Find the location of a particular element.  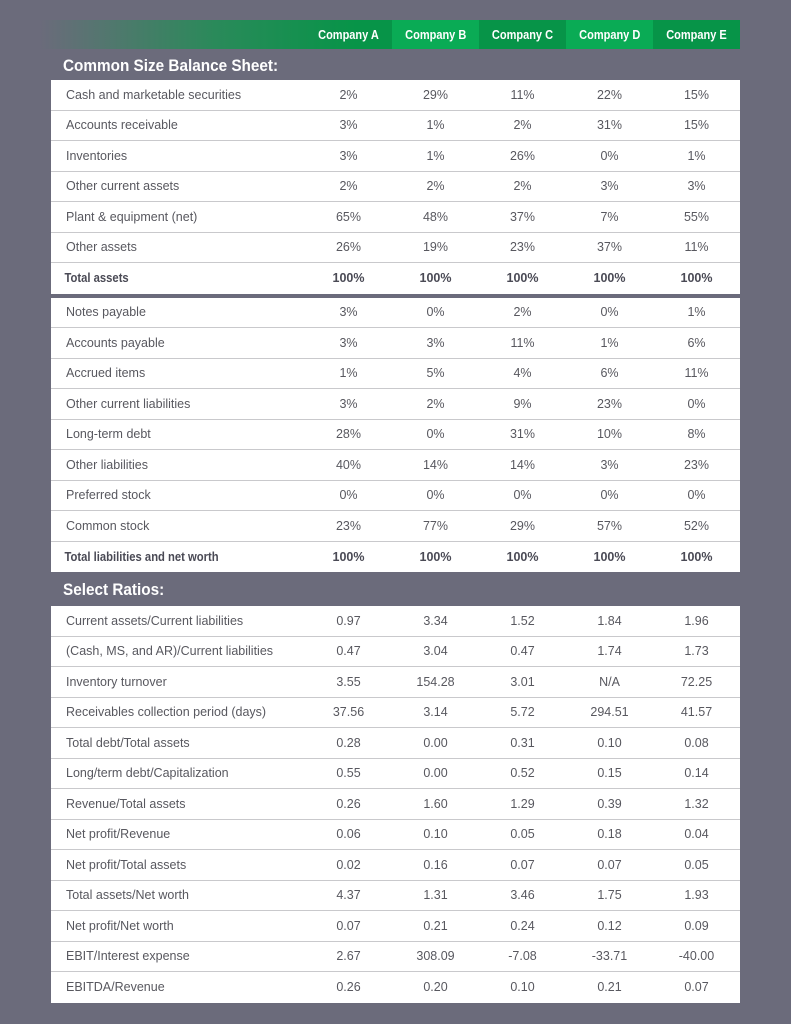

cell-value: 10% is located at coordinates (609, 434).